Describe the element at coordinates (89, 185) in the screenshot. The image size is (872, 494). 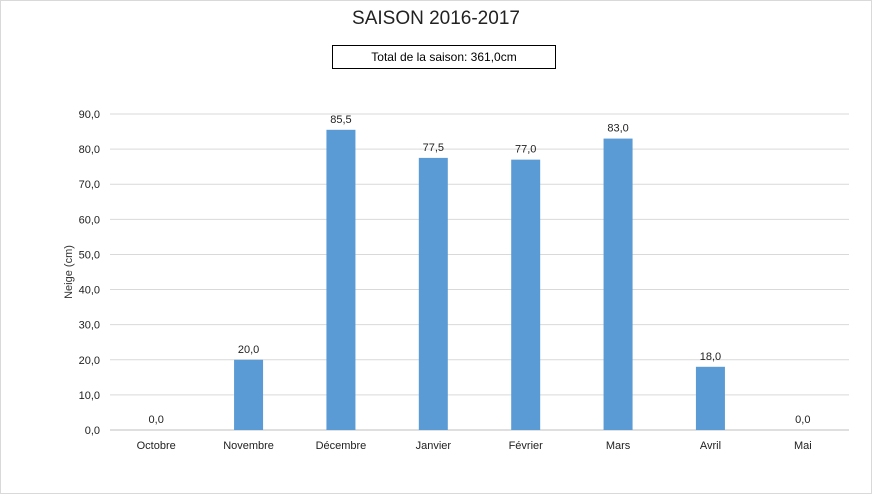
I see `y-tick-label: 70,0` at that location.